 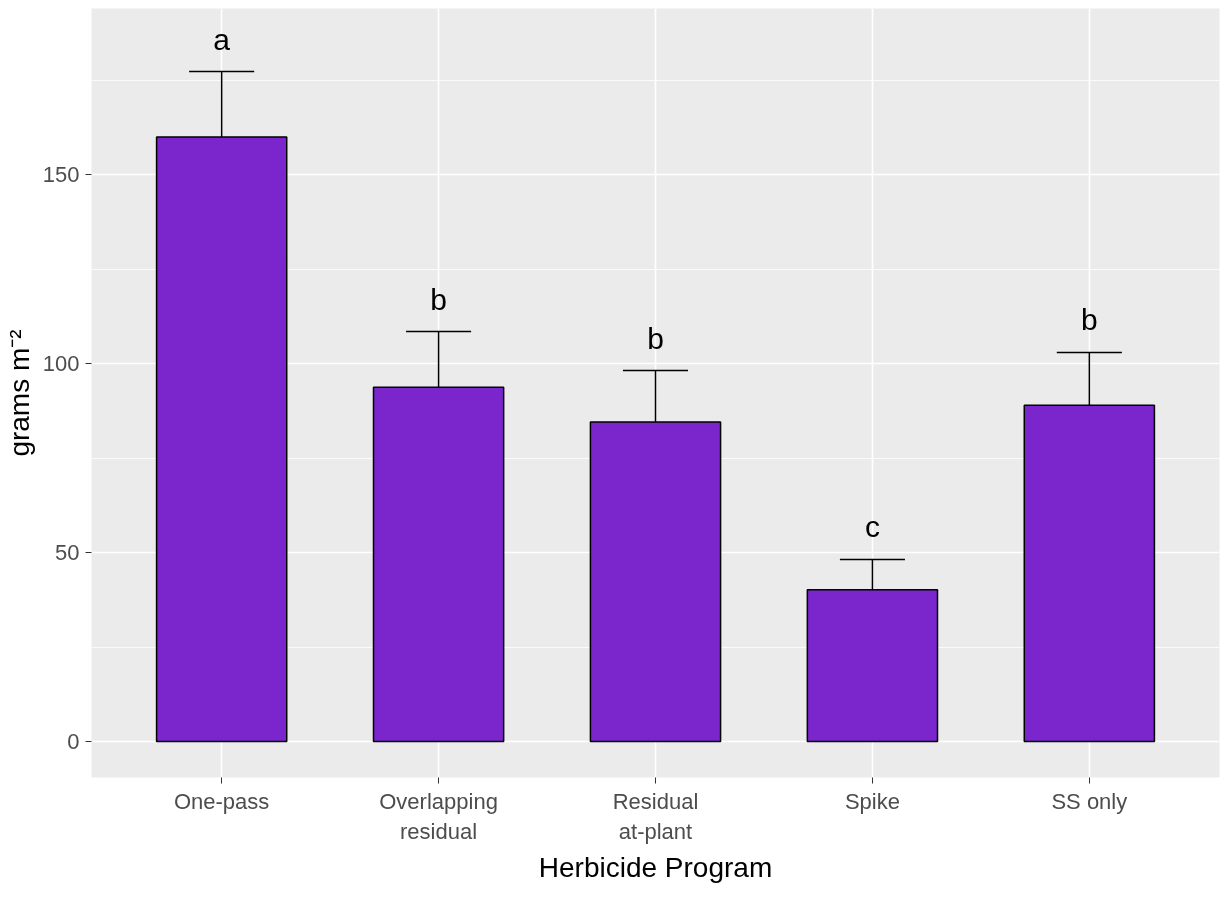 What do you see at coordinates (19, 393) in the screenshot?
I see `y-axis-title: grams m⁻²` at bounding box center [19, 393].